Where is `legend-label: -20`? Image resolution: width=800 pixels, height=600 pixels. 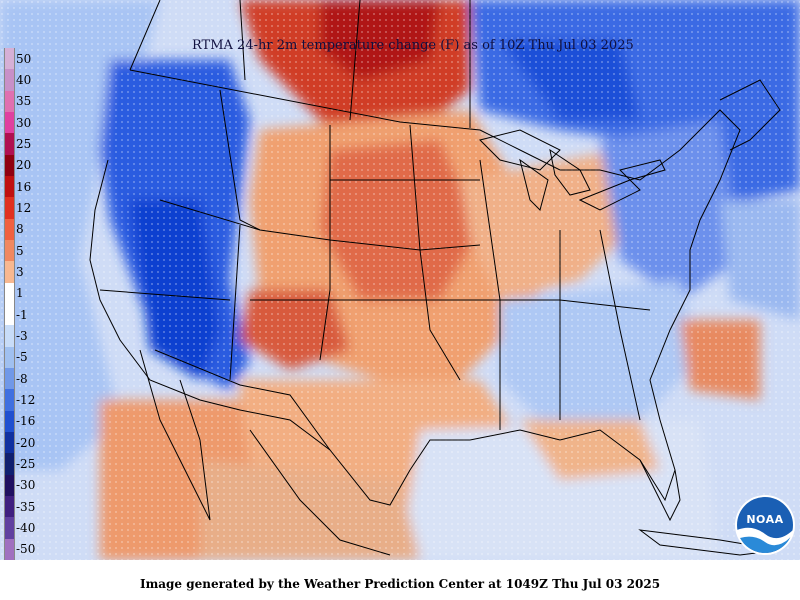
legend-label: -20 is located at coordinates (26, 442).